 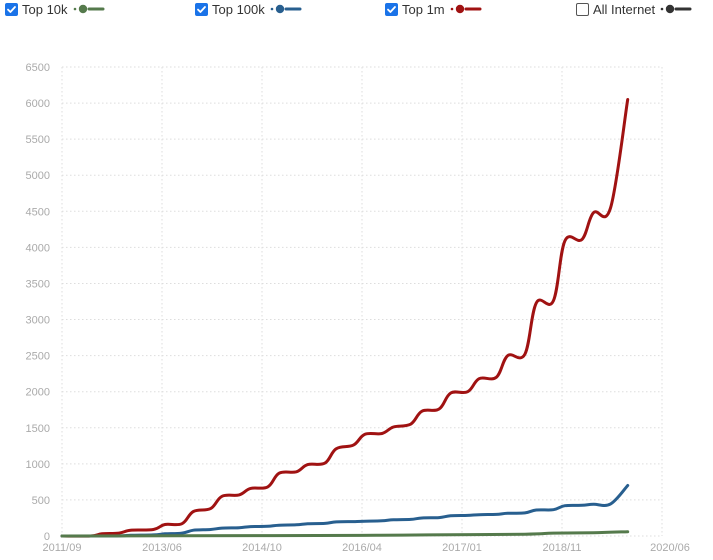 What do you see at coordinates (676, 9) in the screenshot?
I see `legend-swatch-all-internet` at bounding box center [676, 9].